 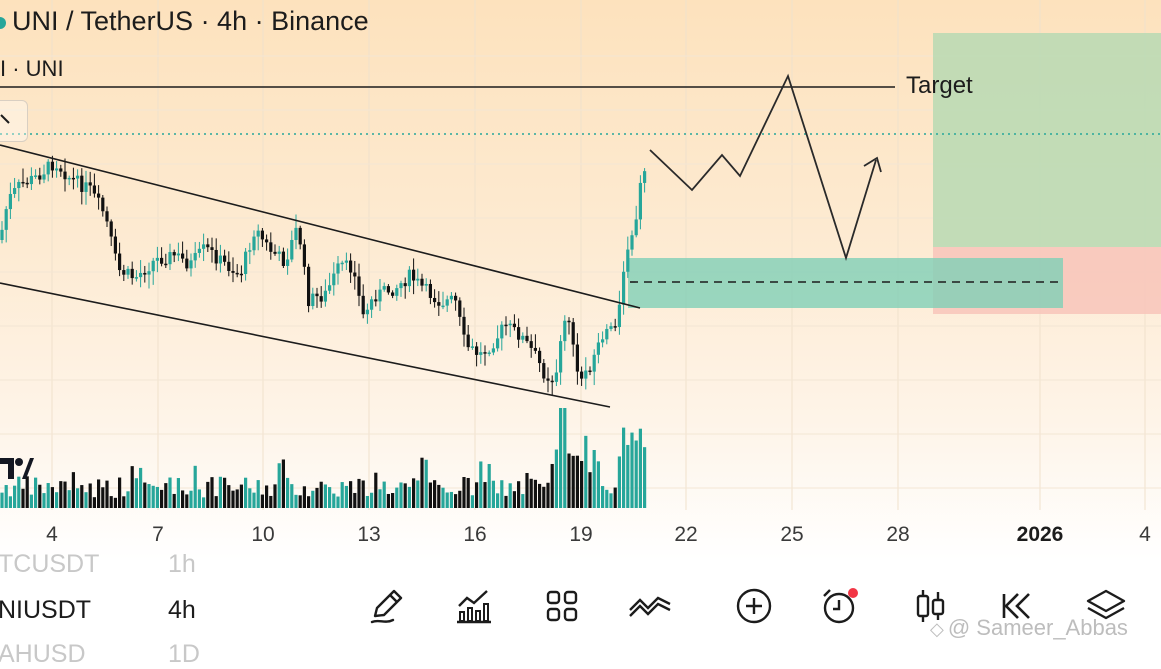 What do you see at coordinates (14, 121) in the screenshot?
I see `collapse-legend-button` at bounding box center [14, 121].